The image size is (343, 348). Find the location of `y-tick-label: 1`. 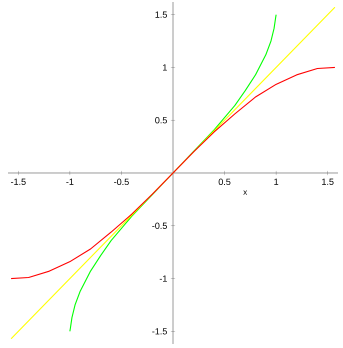

y-tick-label: 1 is located at coordinates (165, 67).